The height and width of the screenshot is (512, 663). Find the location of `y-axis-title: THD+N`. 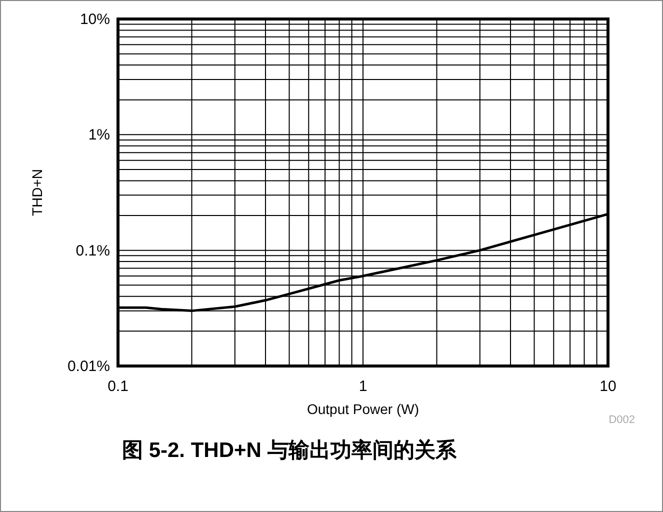

y-axis-title: THD+N is located at coordinates (37, 192).